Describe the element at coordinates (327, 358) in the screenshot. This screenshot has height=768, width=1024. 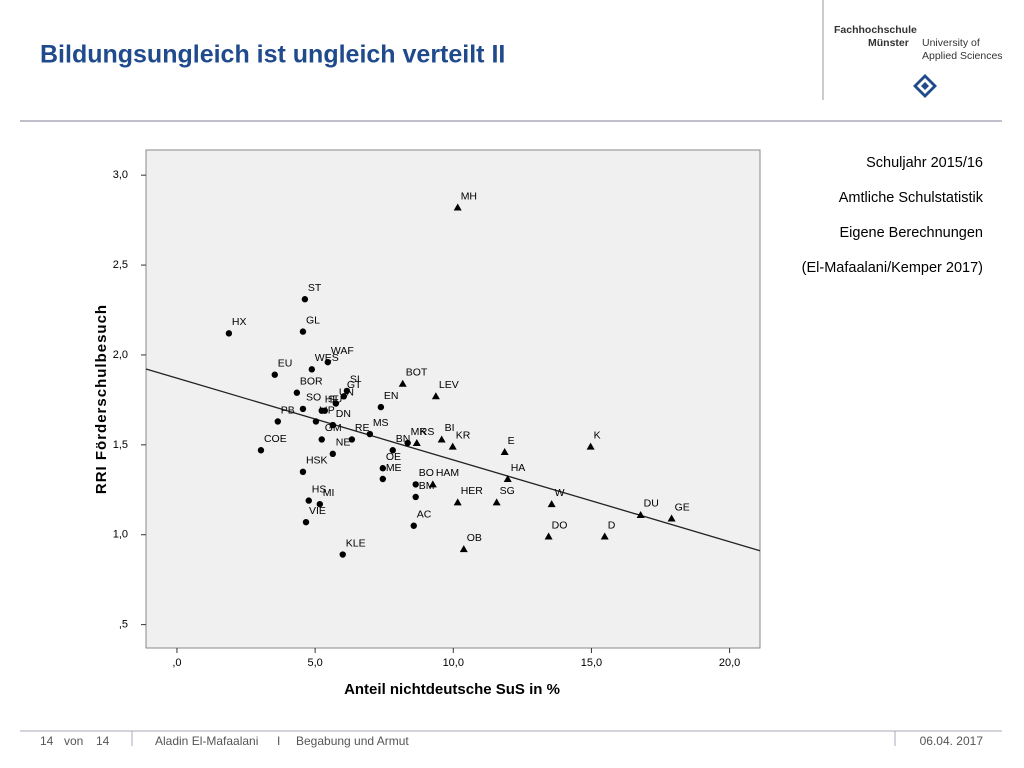
I see `point-label: WES` at that location.